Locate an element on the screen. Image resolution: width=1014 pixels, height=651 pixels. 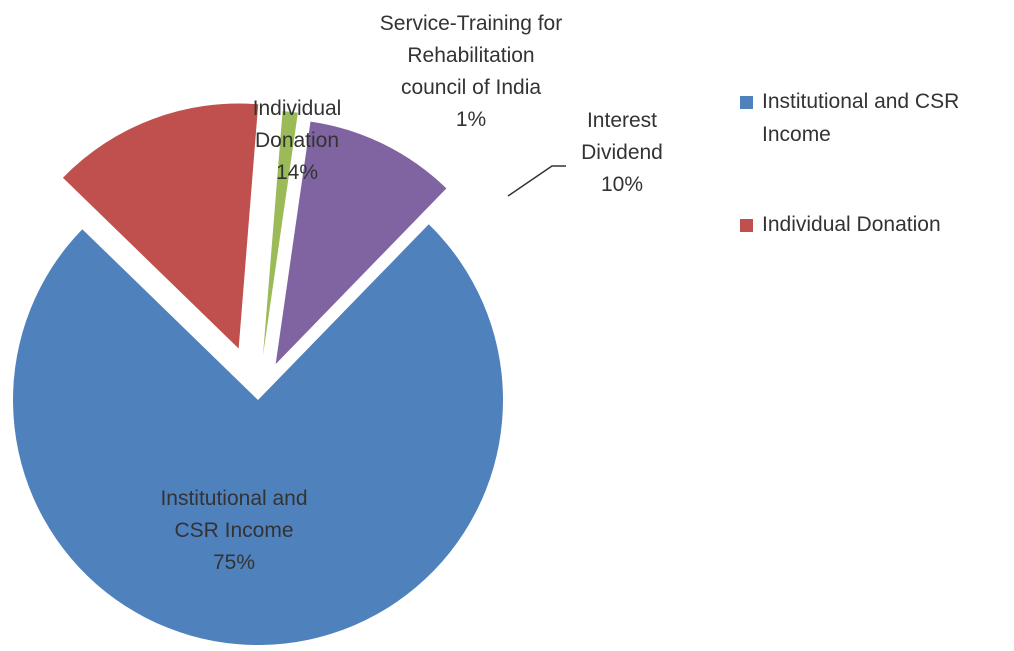
data-label-0: Institutional and CSR Income 75% is located at coordinates (233, 530).